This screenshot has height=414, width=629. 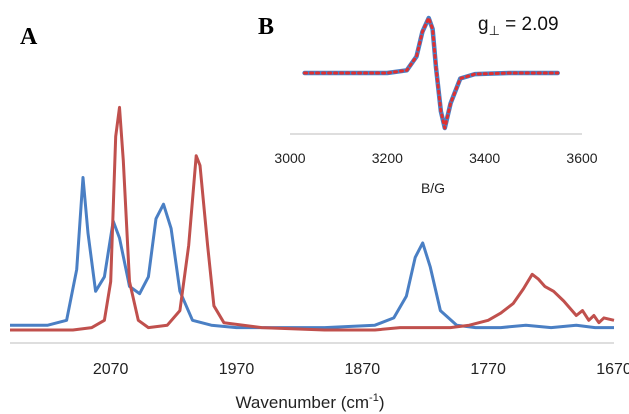 I want to click on main-x-ticks: 2070 1970 1870 1770 1670, so click(x=361, y=369).